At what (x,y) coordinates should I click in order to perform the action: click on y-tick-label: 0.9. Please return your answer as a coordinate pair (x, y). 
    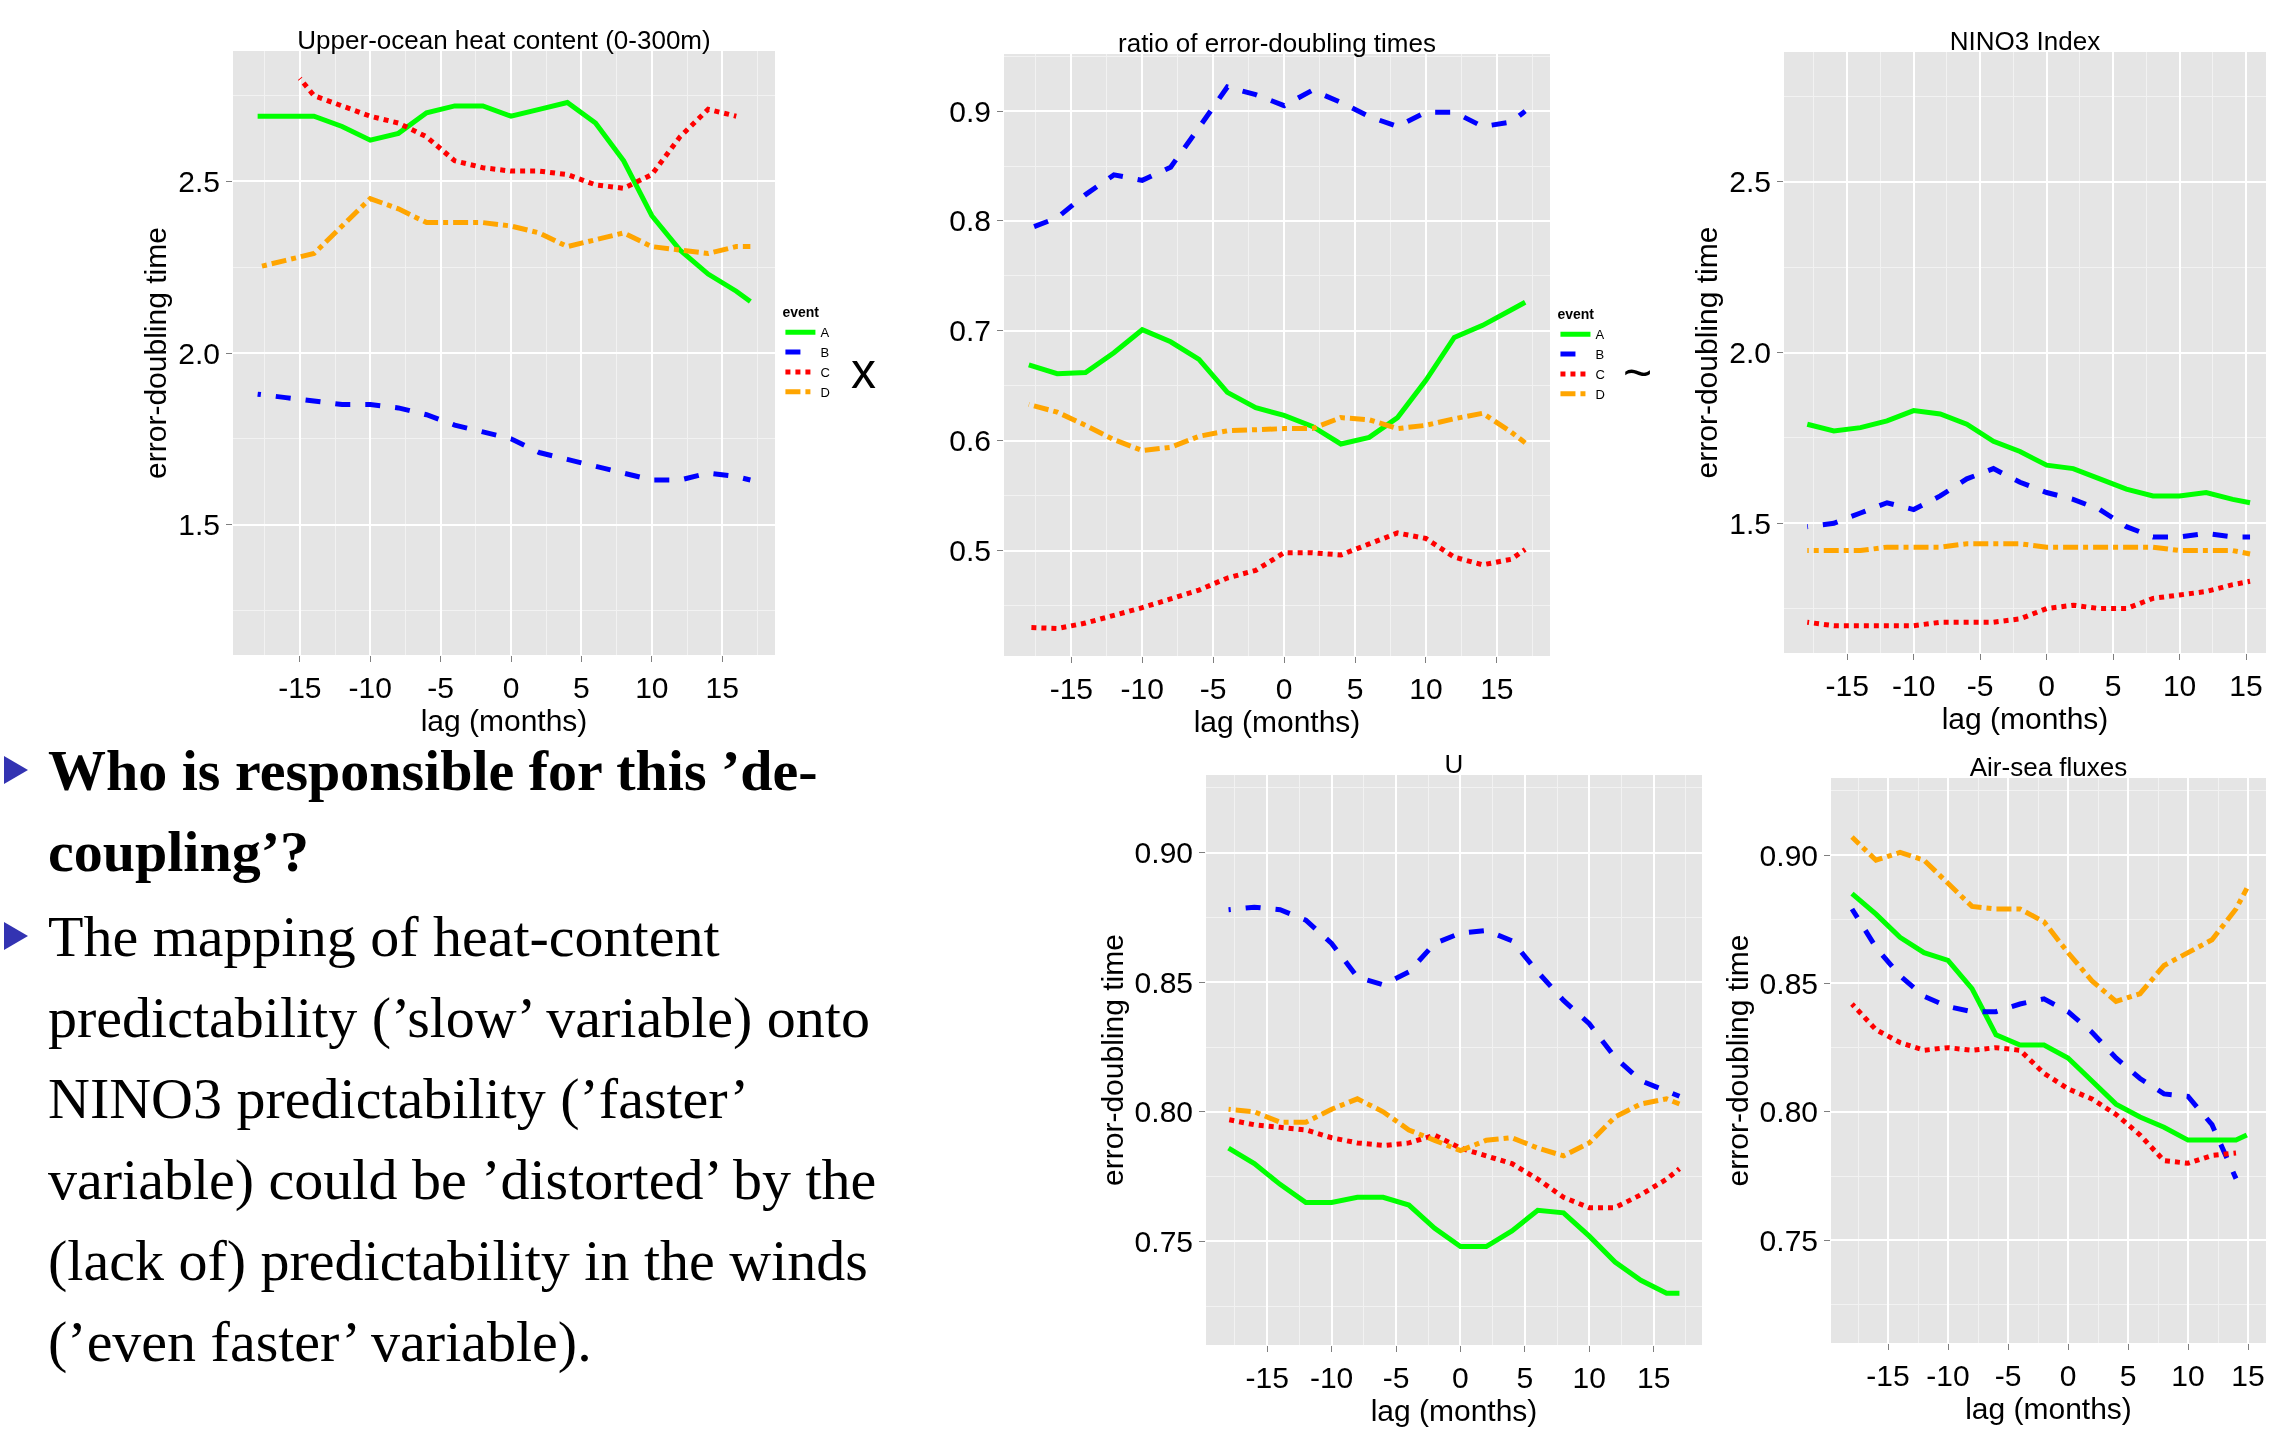
    Looking at the image, I should click on (970, 111).